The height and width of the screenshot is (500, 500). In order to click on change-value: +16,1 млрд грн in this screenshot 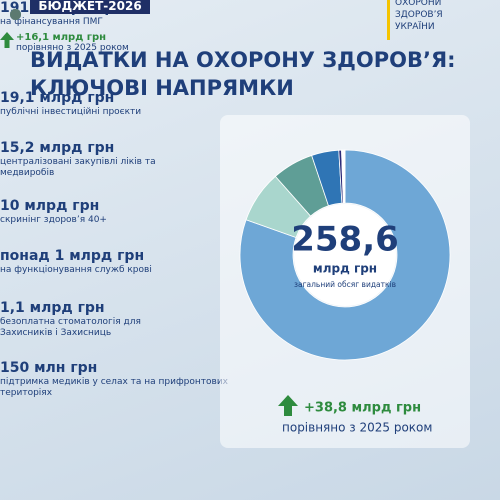, I will do `click(61, 37)`.